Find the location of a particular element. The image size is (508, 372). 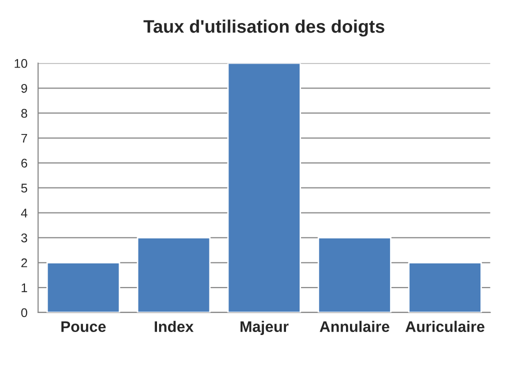

y-tick-label: 1 is located at coordinates (25, 287).